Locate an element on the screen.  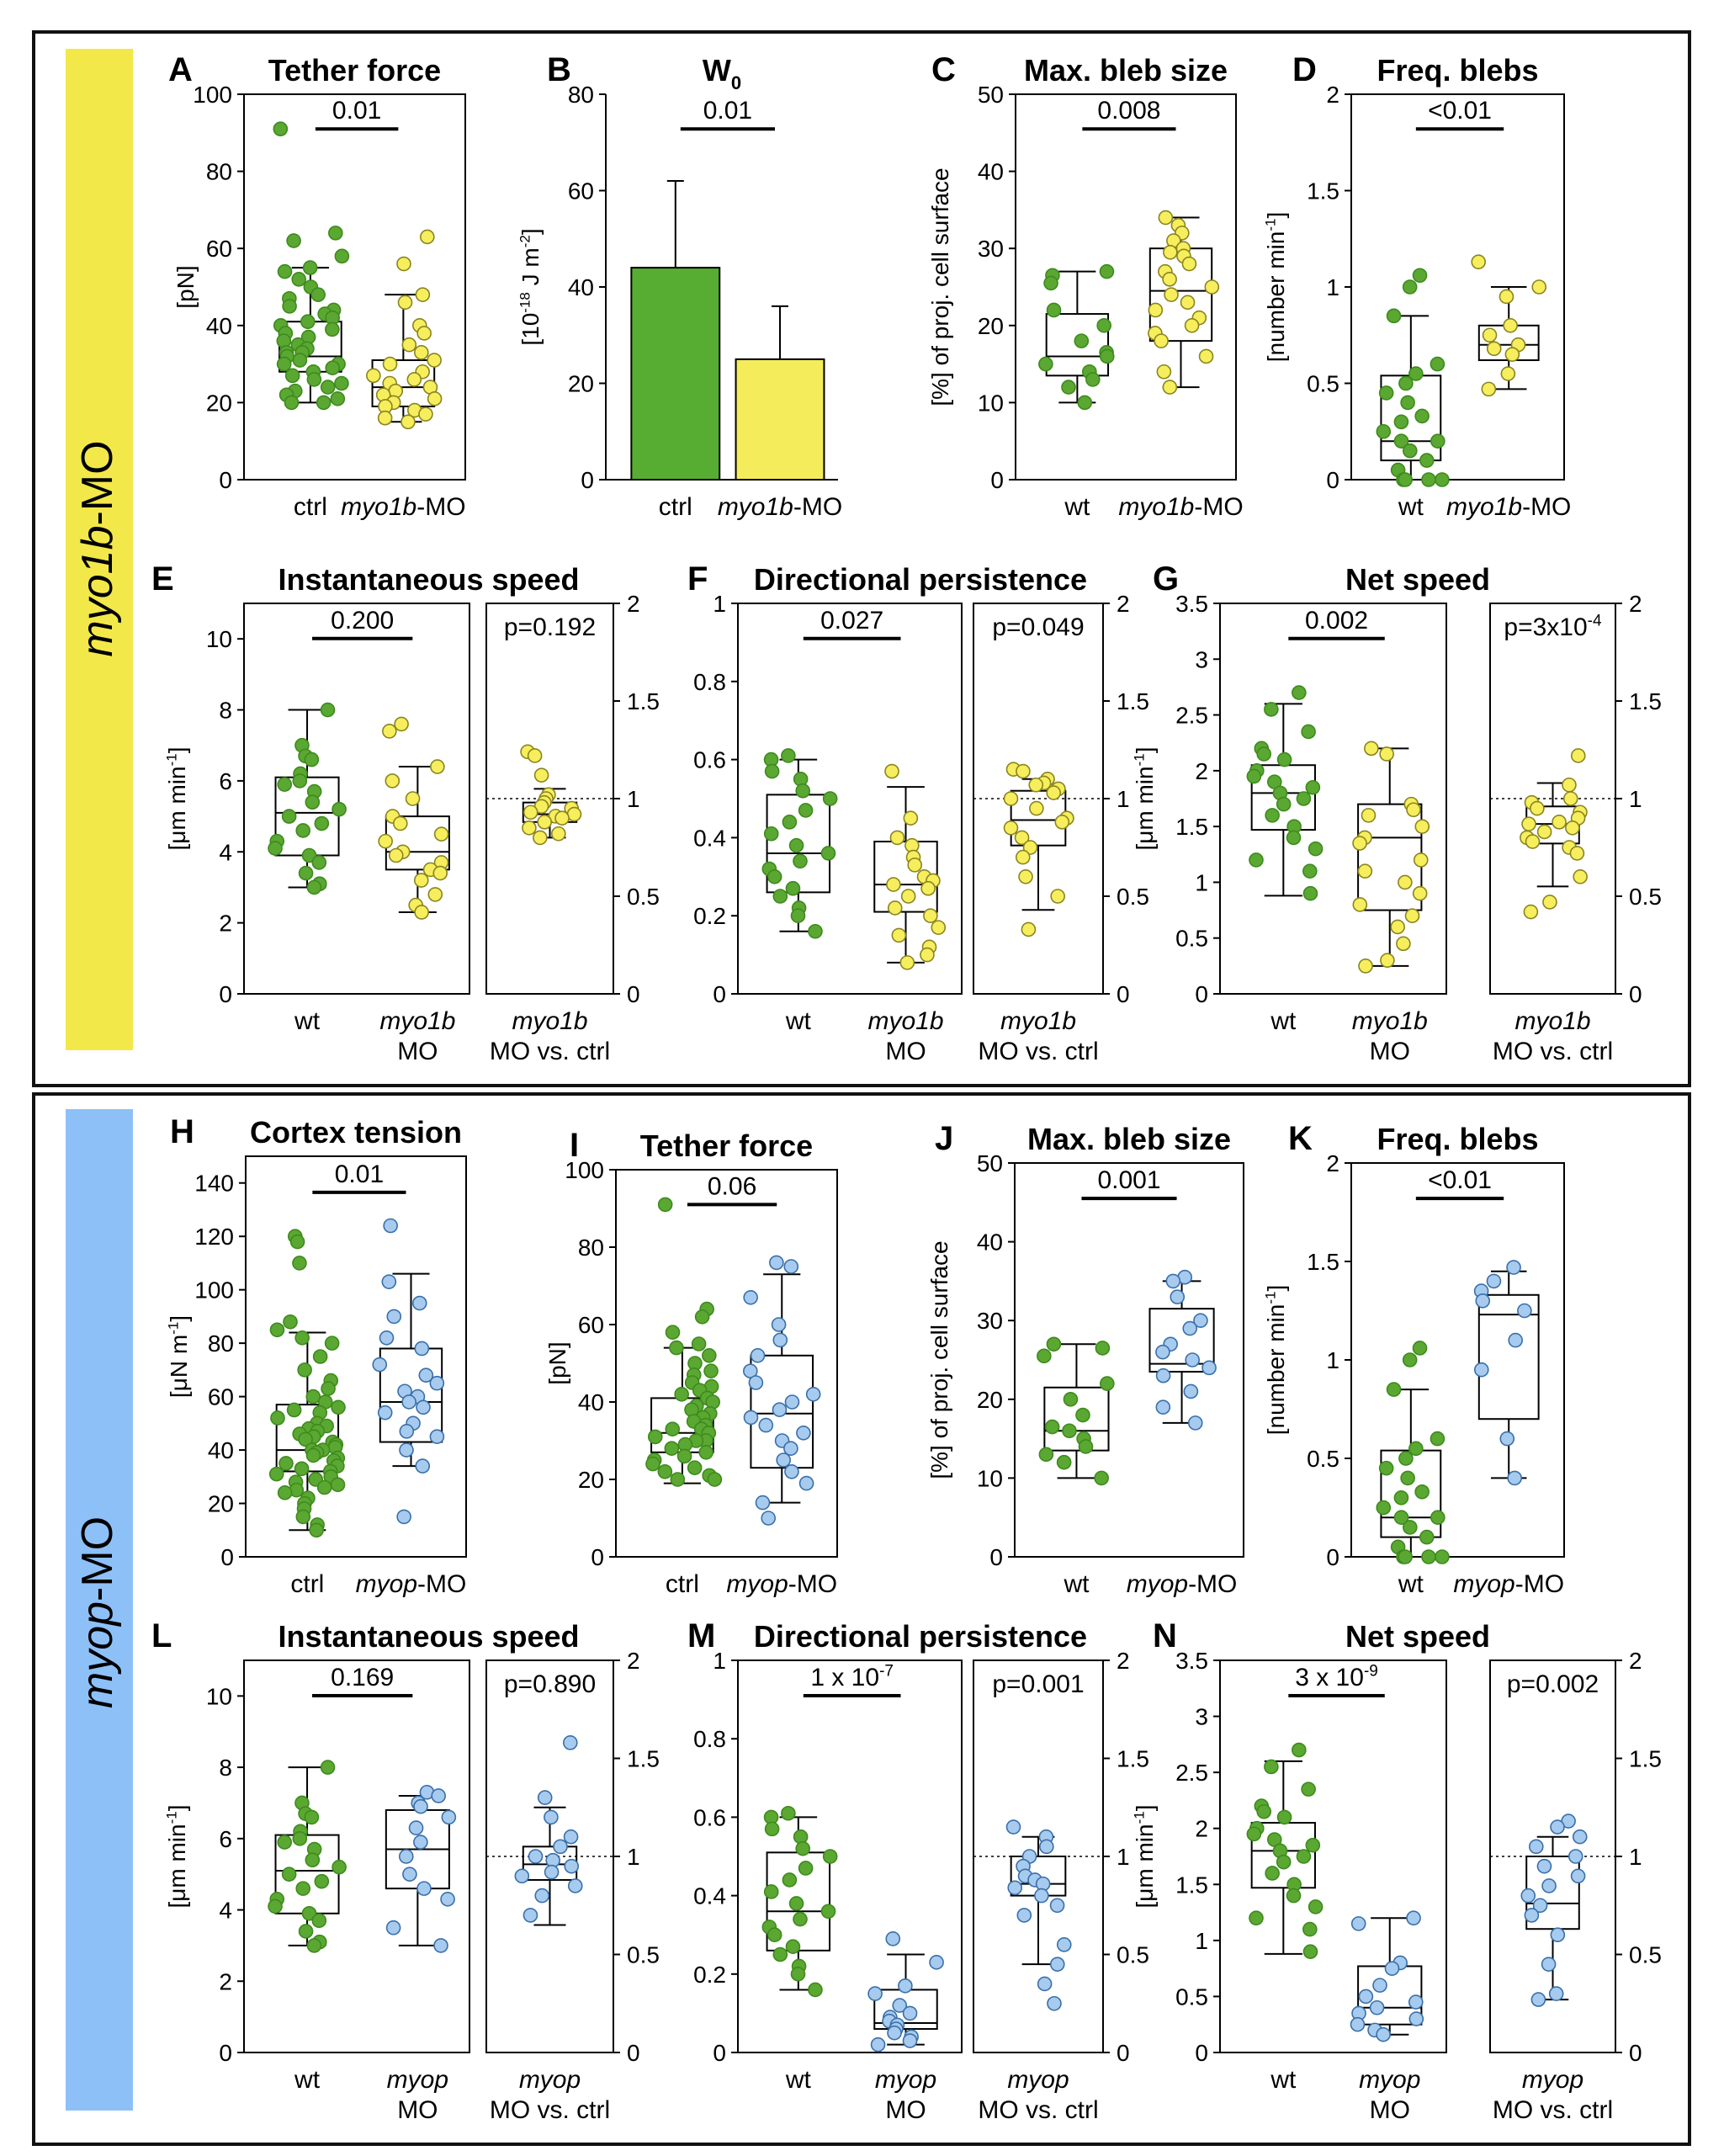
ratio-subpanel: 0 0.5 1 1.5 2 p=0.049 myo1b MO vs. ctrl is located at coordinates (1061, 828).